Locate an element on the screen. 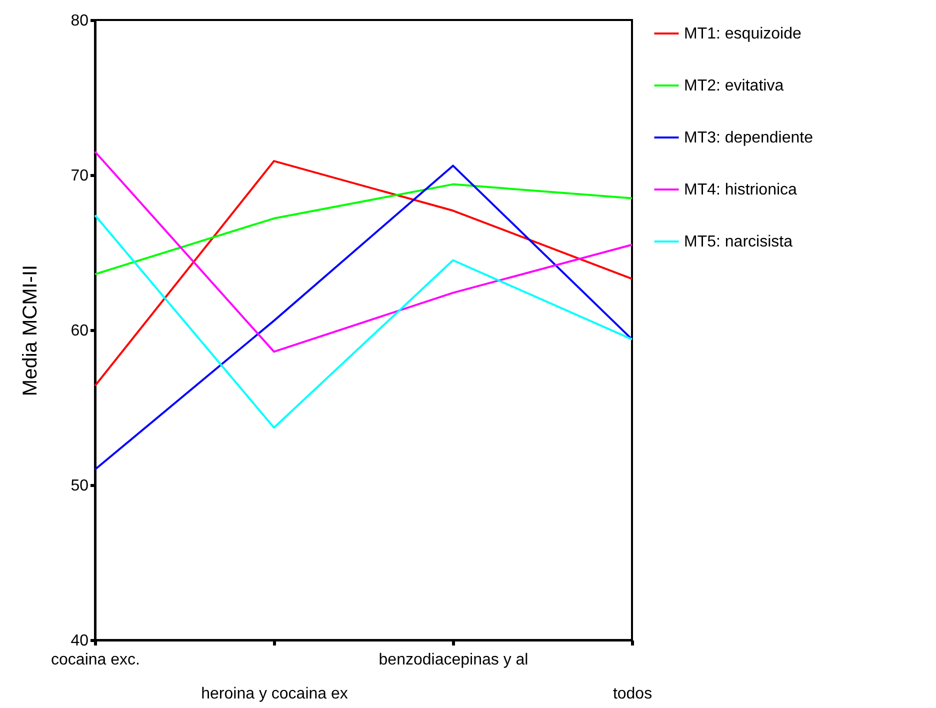 The height and width of the screenshot is (708, 936). legend-label: MT2: evitativa is located at coordinates (734, 86).